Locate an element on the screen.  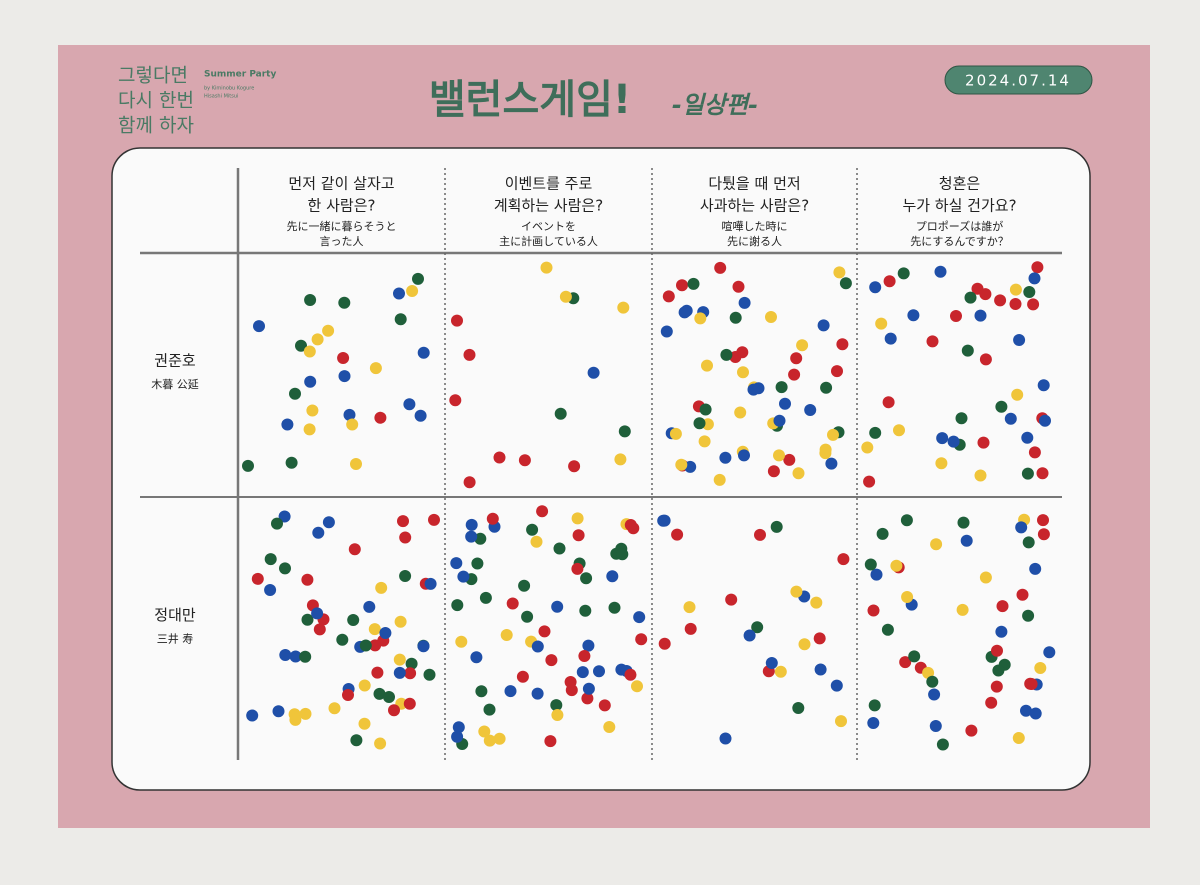
translation: 先にするんですか？ is located at coordinates (959, 241).